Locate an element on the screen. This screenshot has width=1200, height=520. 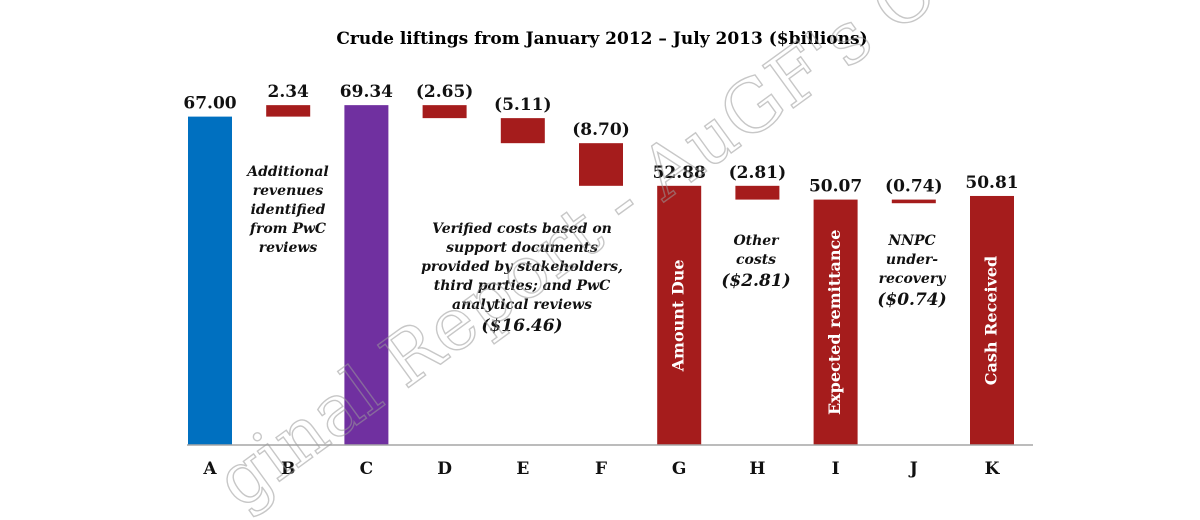
tick-label-i: I is located at coordinates (836, 469).